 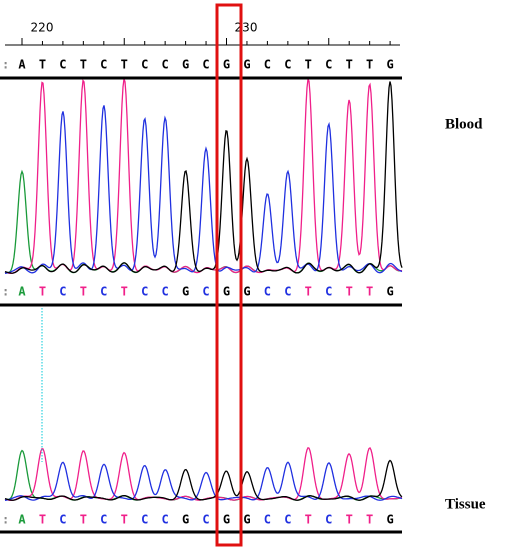 I want to click on trace-c, so click(x=203, y=481).